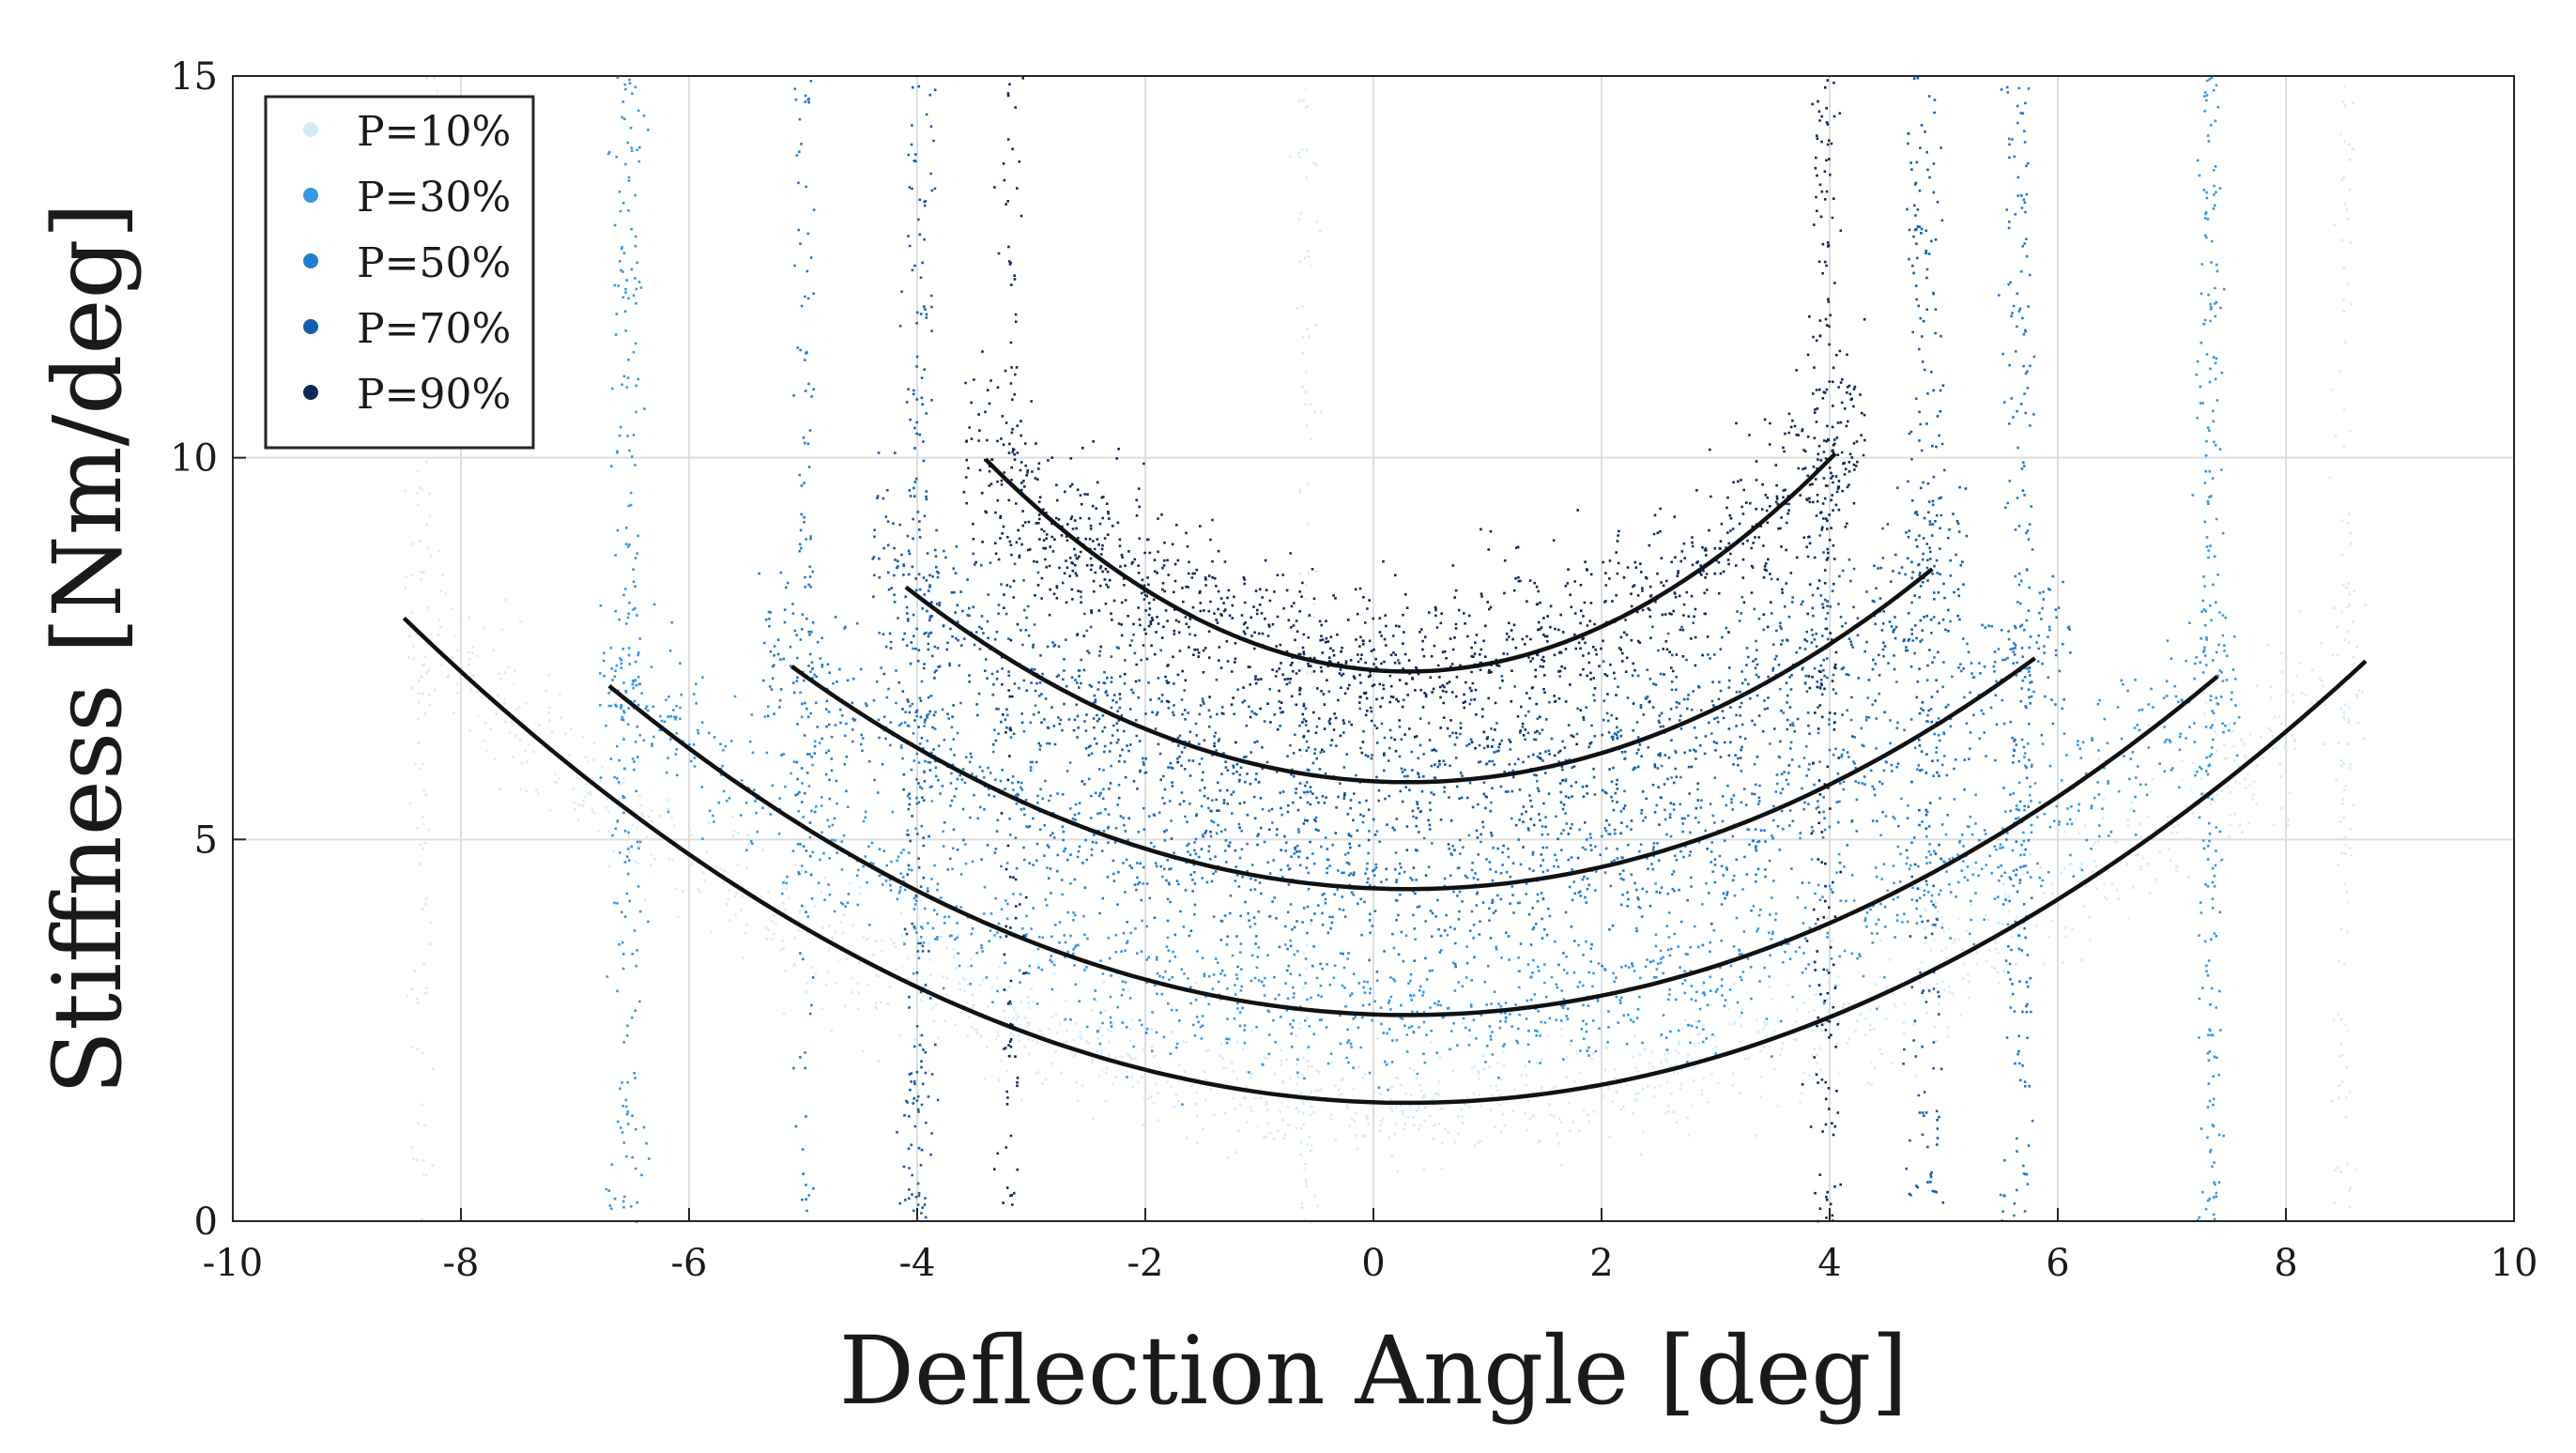 This screenshot has height=1453, width=2576. Describe the element at coordinates (434, 132) in the screenshot. I see `legend-label: P=10%` at that location.